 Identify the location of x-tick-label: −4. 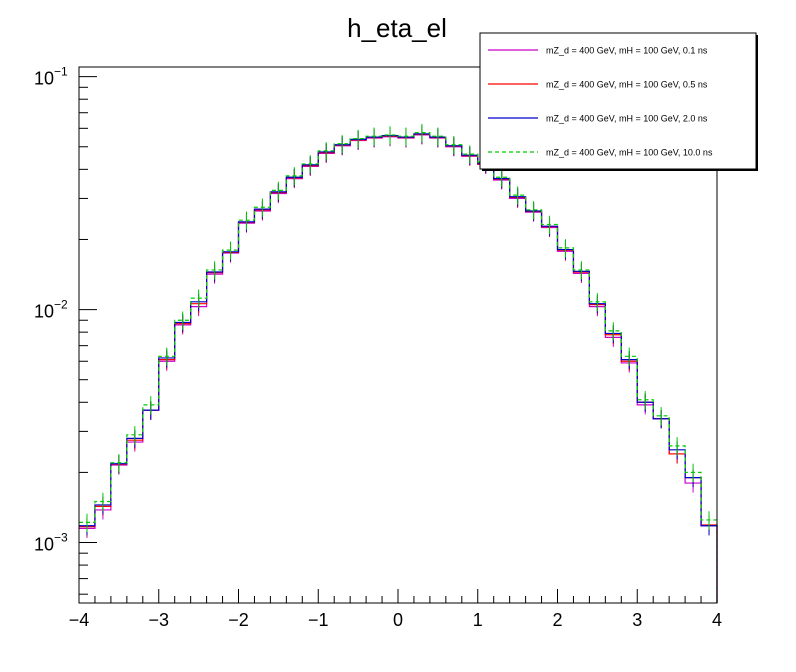
(79, 620).